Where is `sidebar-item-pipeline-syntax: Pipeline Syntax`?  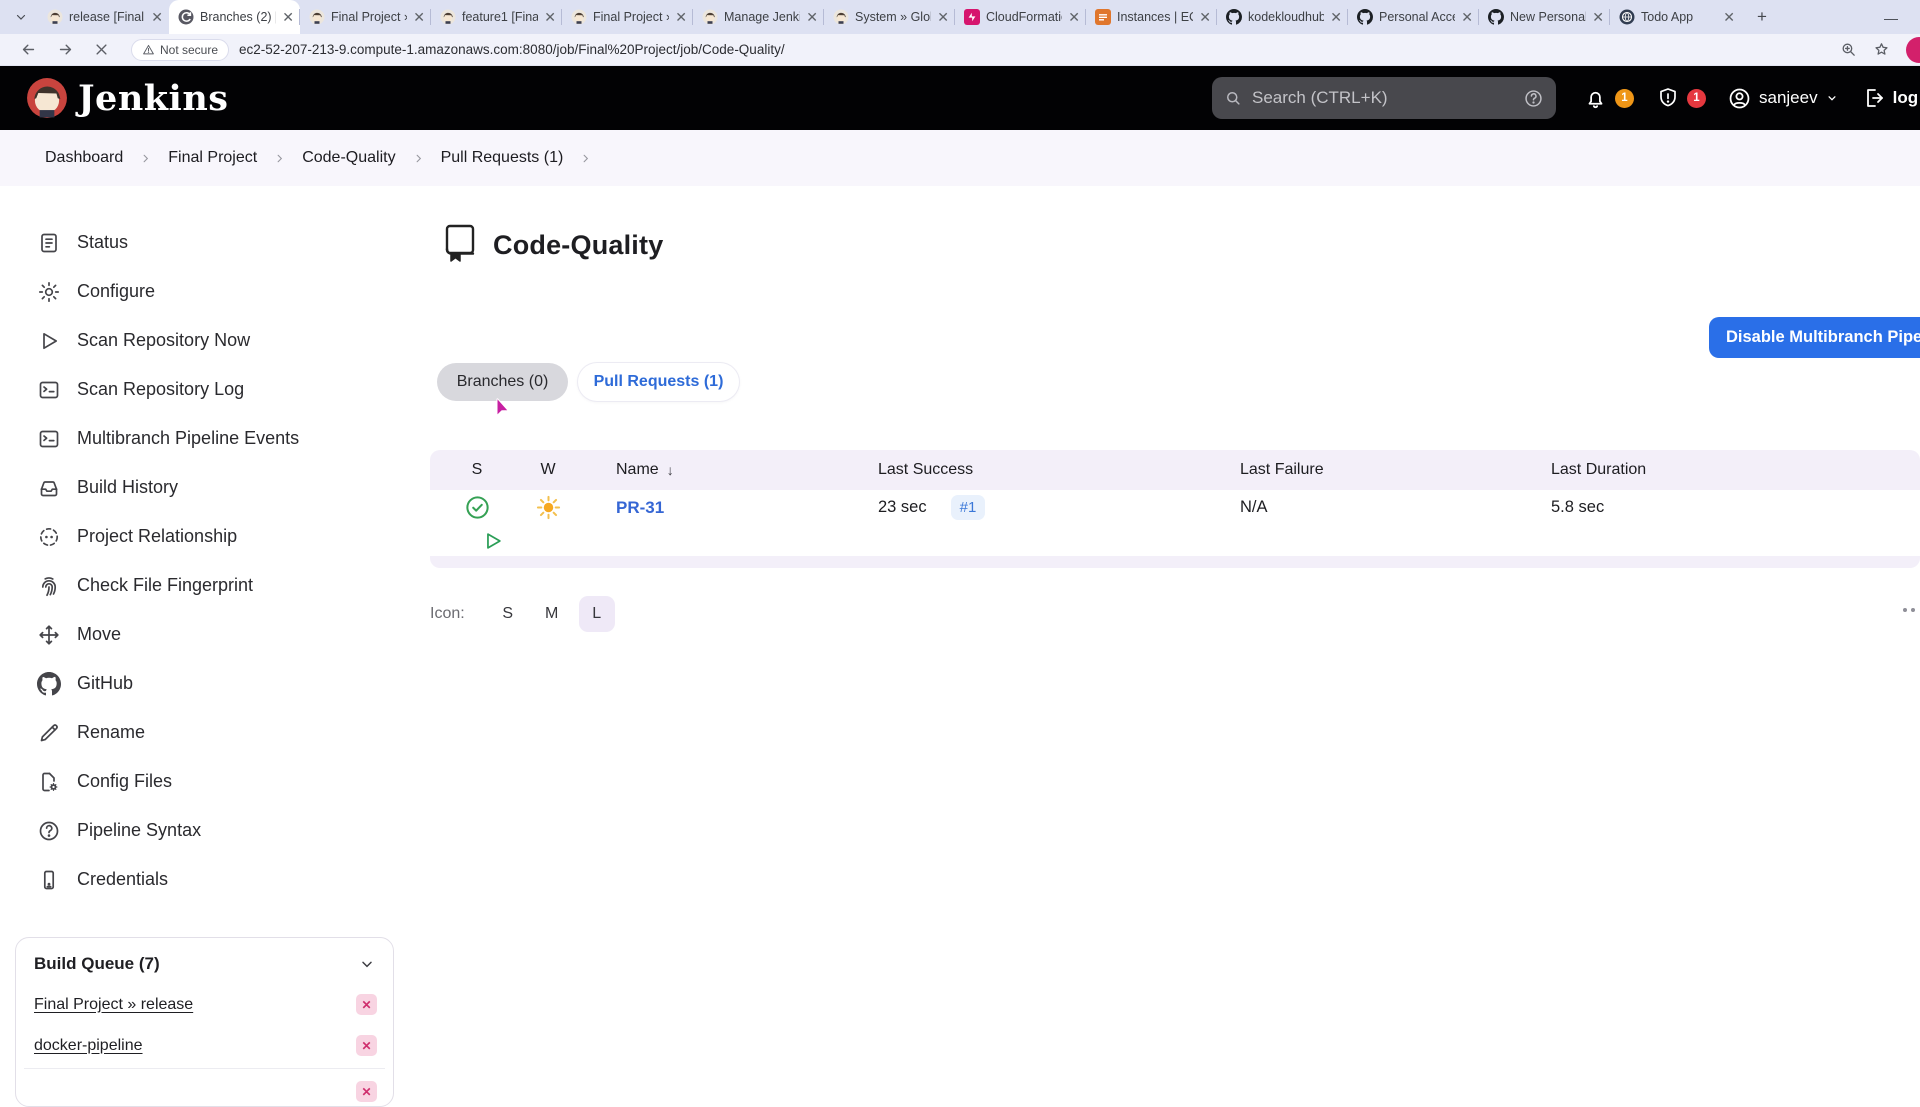 sidebar-item-pipeline-syntax: Pipeline Syntax is located at coordinates (210, 830).